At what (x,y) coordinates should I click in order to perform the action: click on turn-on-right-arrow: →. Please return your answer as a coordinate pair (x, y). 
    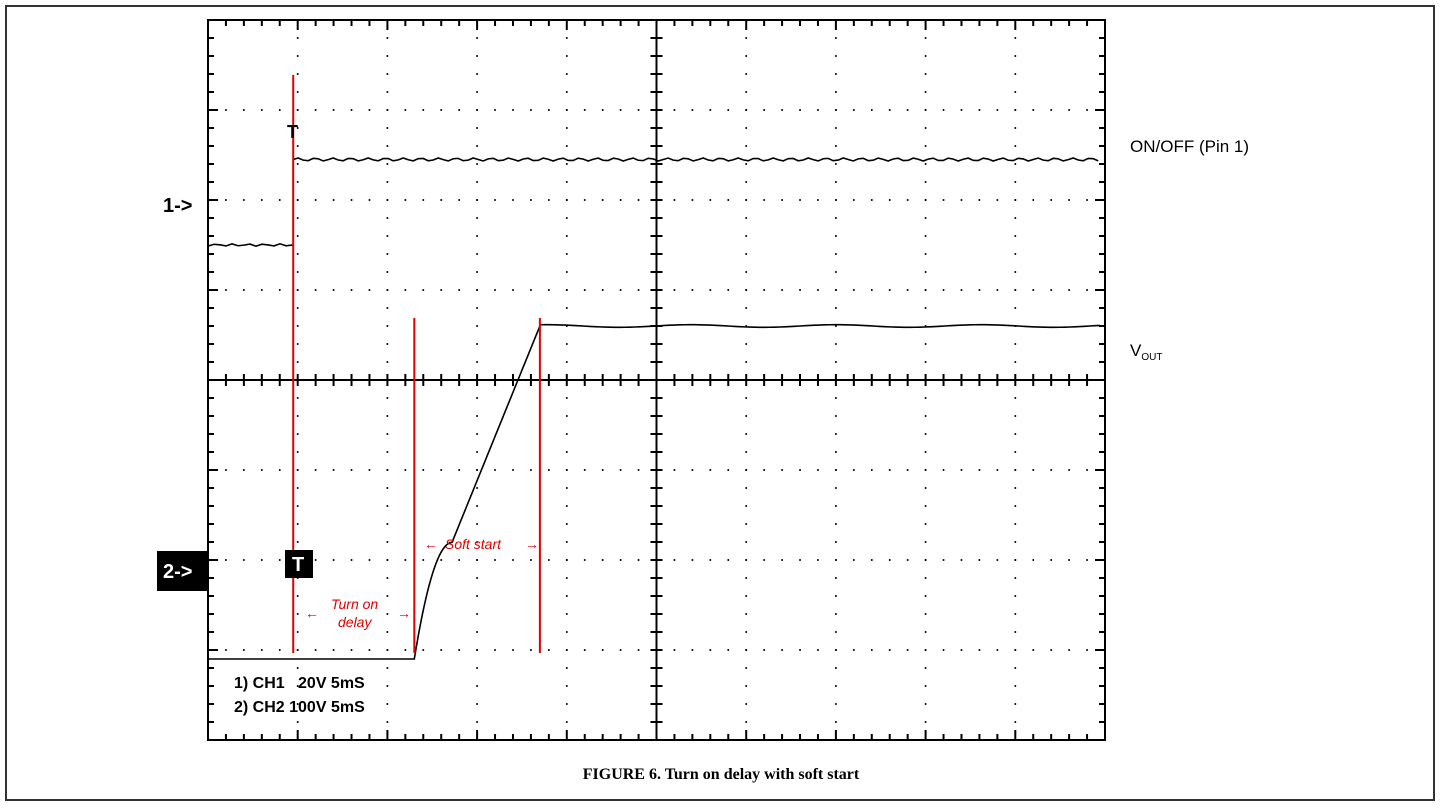
    Looking at the image, I should click on (404, 613).